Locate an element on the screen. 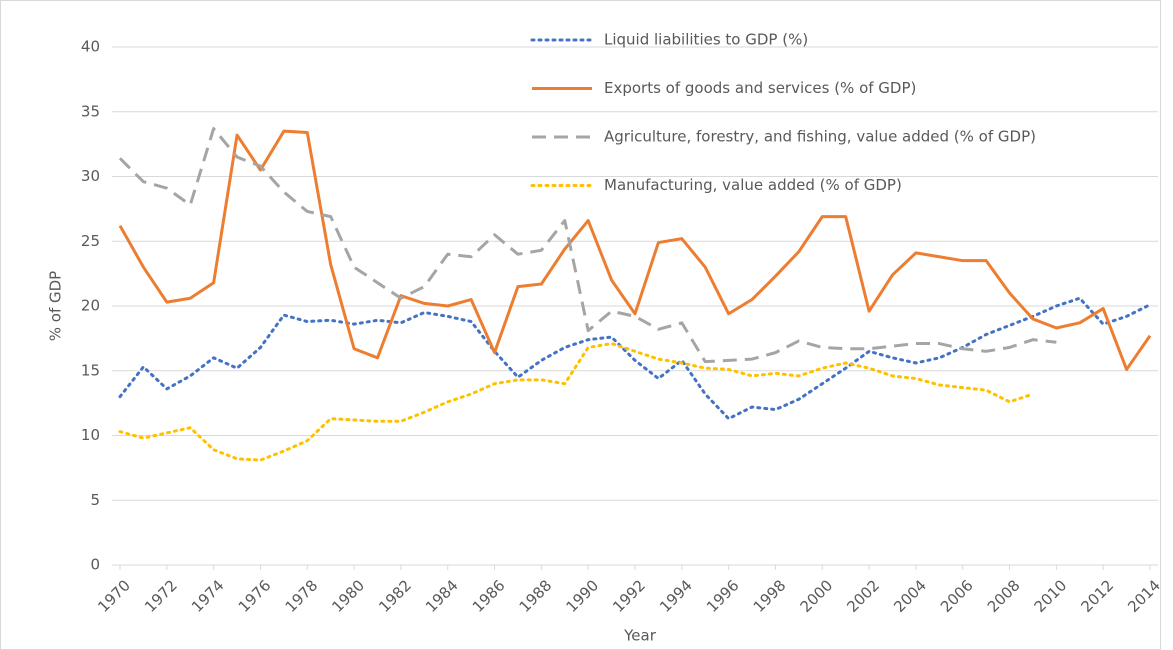 This screenshot has height=650, width=1173. y-tick-label: 0 is located at coordinates (95, 565).